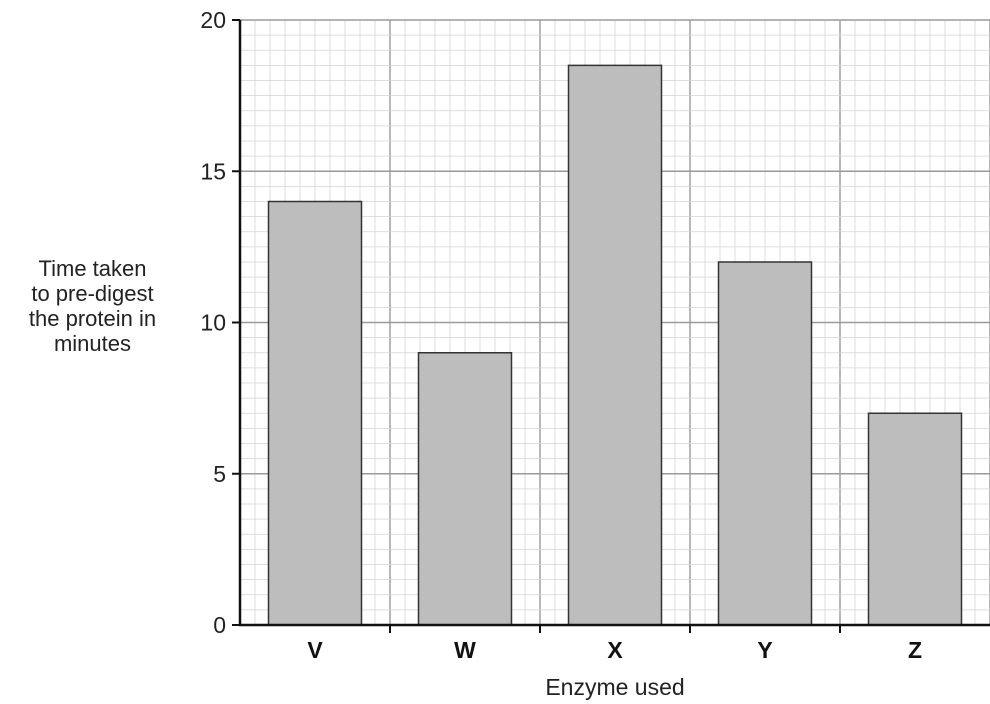 The image size is (990, 704). Describe the element at coordinates (614, 687) in the screenshot. I see `x-axis-label: Enzyme used` at that location.